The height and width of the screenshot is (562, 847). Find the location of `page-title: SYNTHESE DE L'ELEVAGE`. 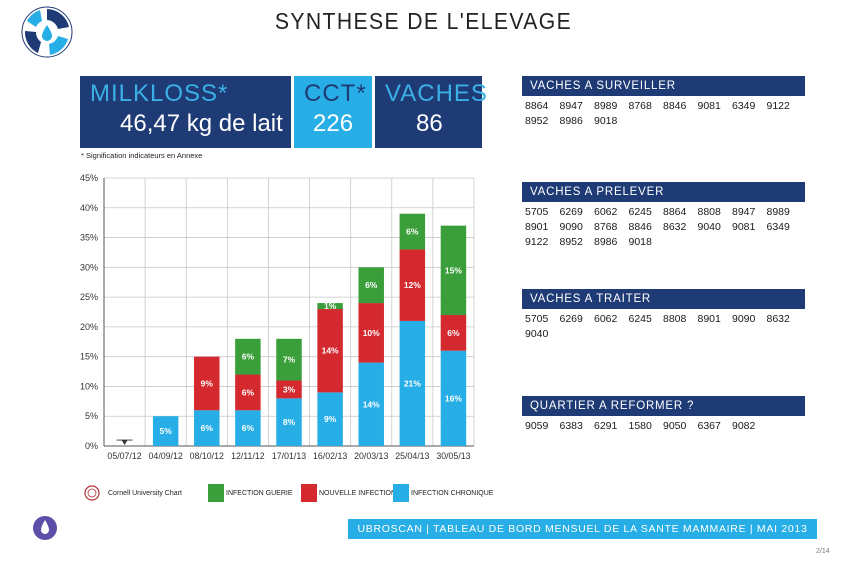

page-title: SYNTHESE DE L'ELEVAGE is located at coordinates (423, 21).